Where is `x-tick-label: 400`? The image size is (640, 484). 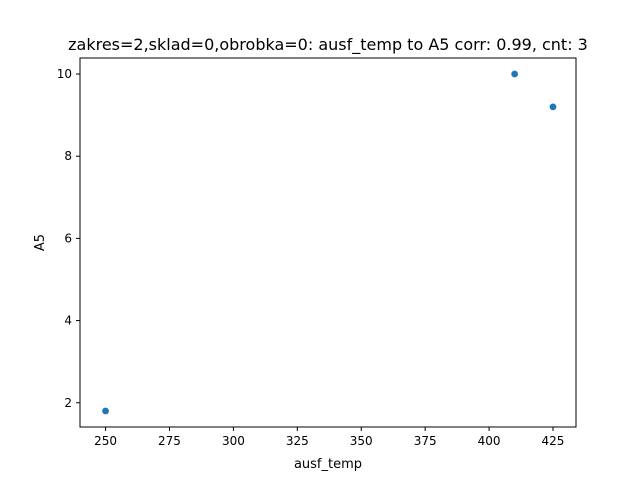
x-tick-label: 400 is located at coordinates (489, 441).